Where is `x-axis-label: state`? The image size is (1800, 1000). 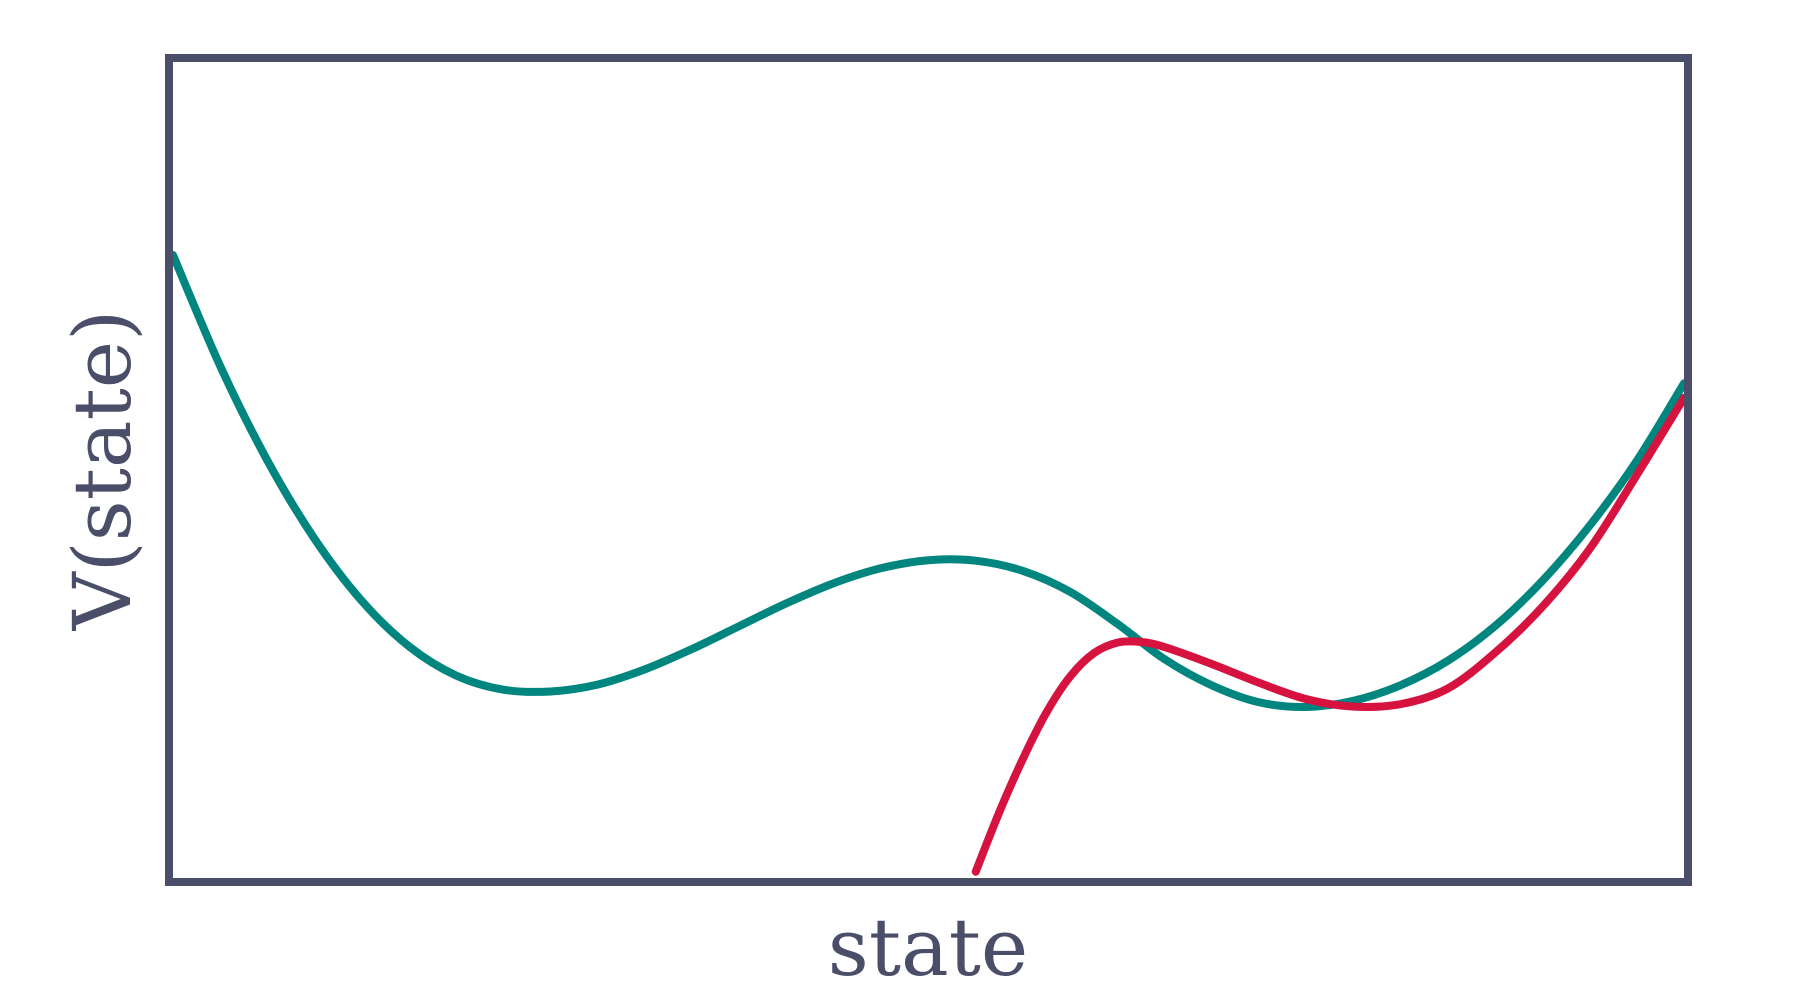
x-axis-label: state is located at coordinates (928, 947).